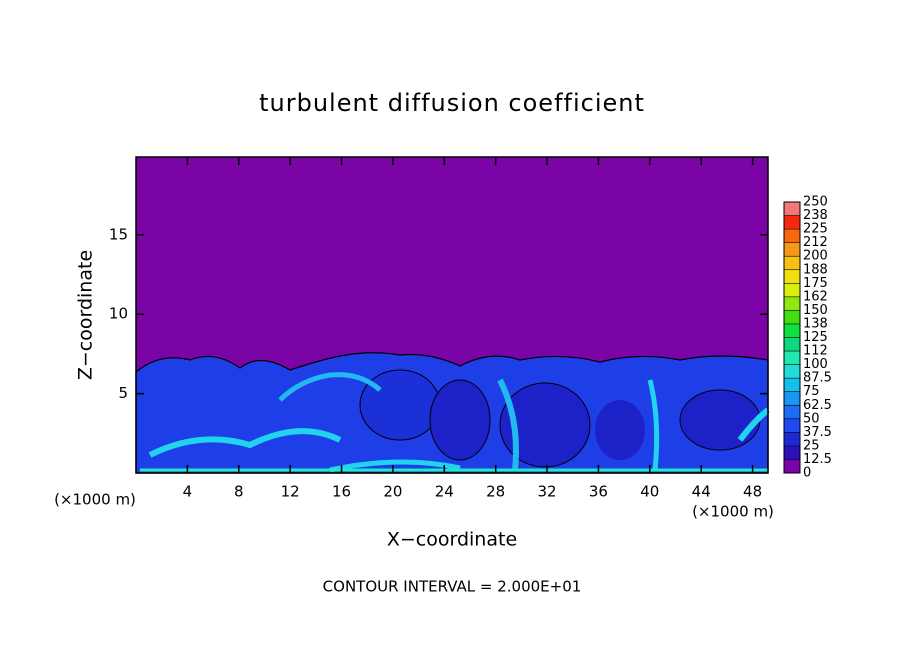 Image resolution: width=904 pixels, height=654 pixels. I want to click on colorbar-label: 25, so click(811, 445).